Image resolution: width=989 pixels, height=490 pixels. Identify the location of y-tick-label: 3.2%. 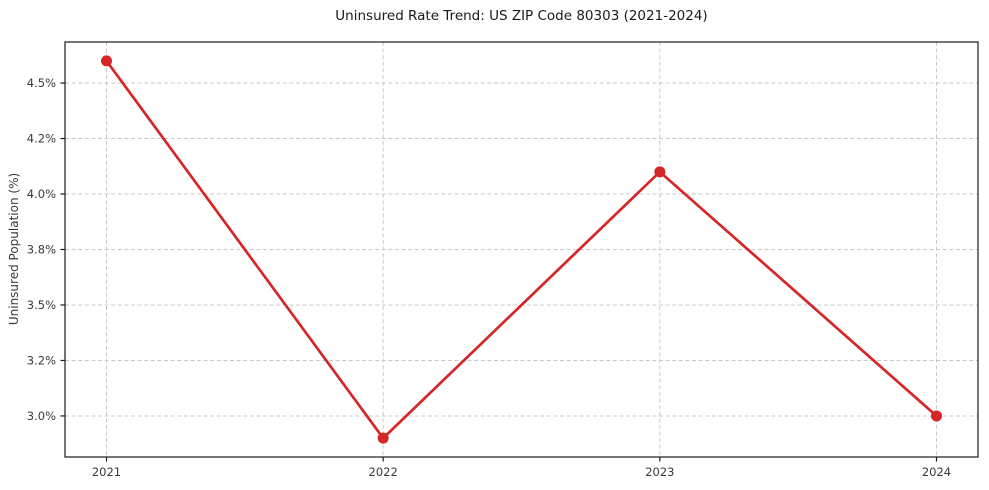
(41, 360).